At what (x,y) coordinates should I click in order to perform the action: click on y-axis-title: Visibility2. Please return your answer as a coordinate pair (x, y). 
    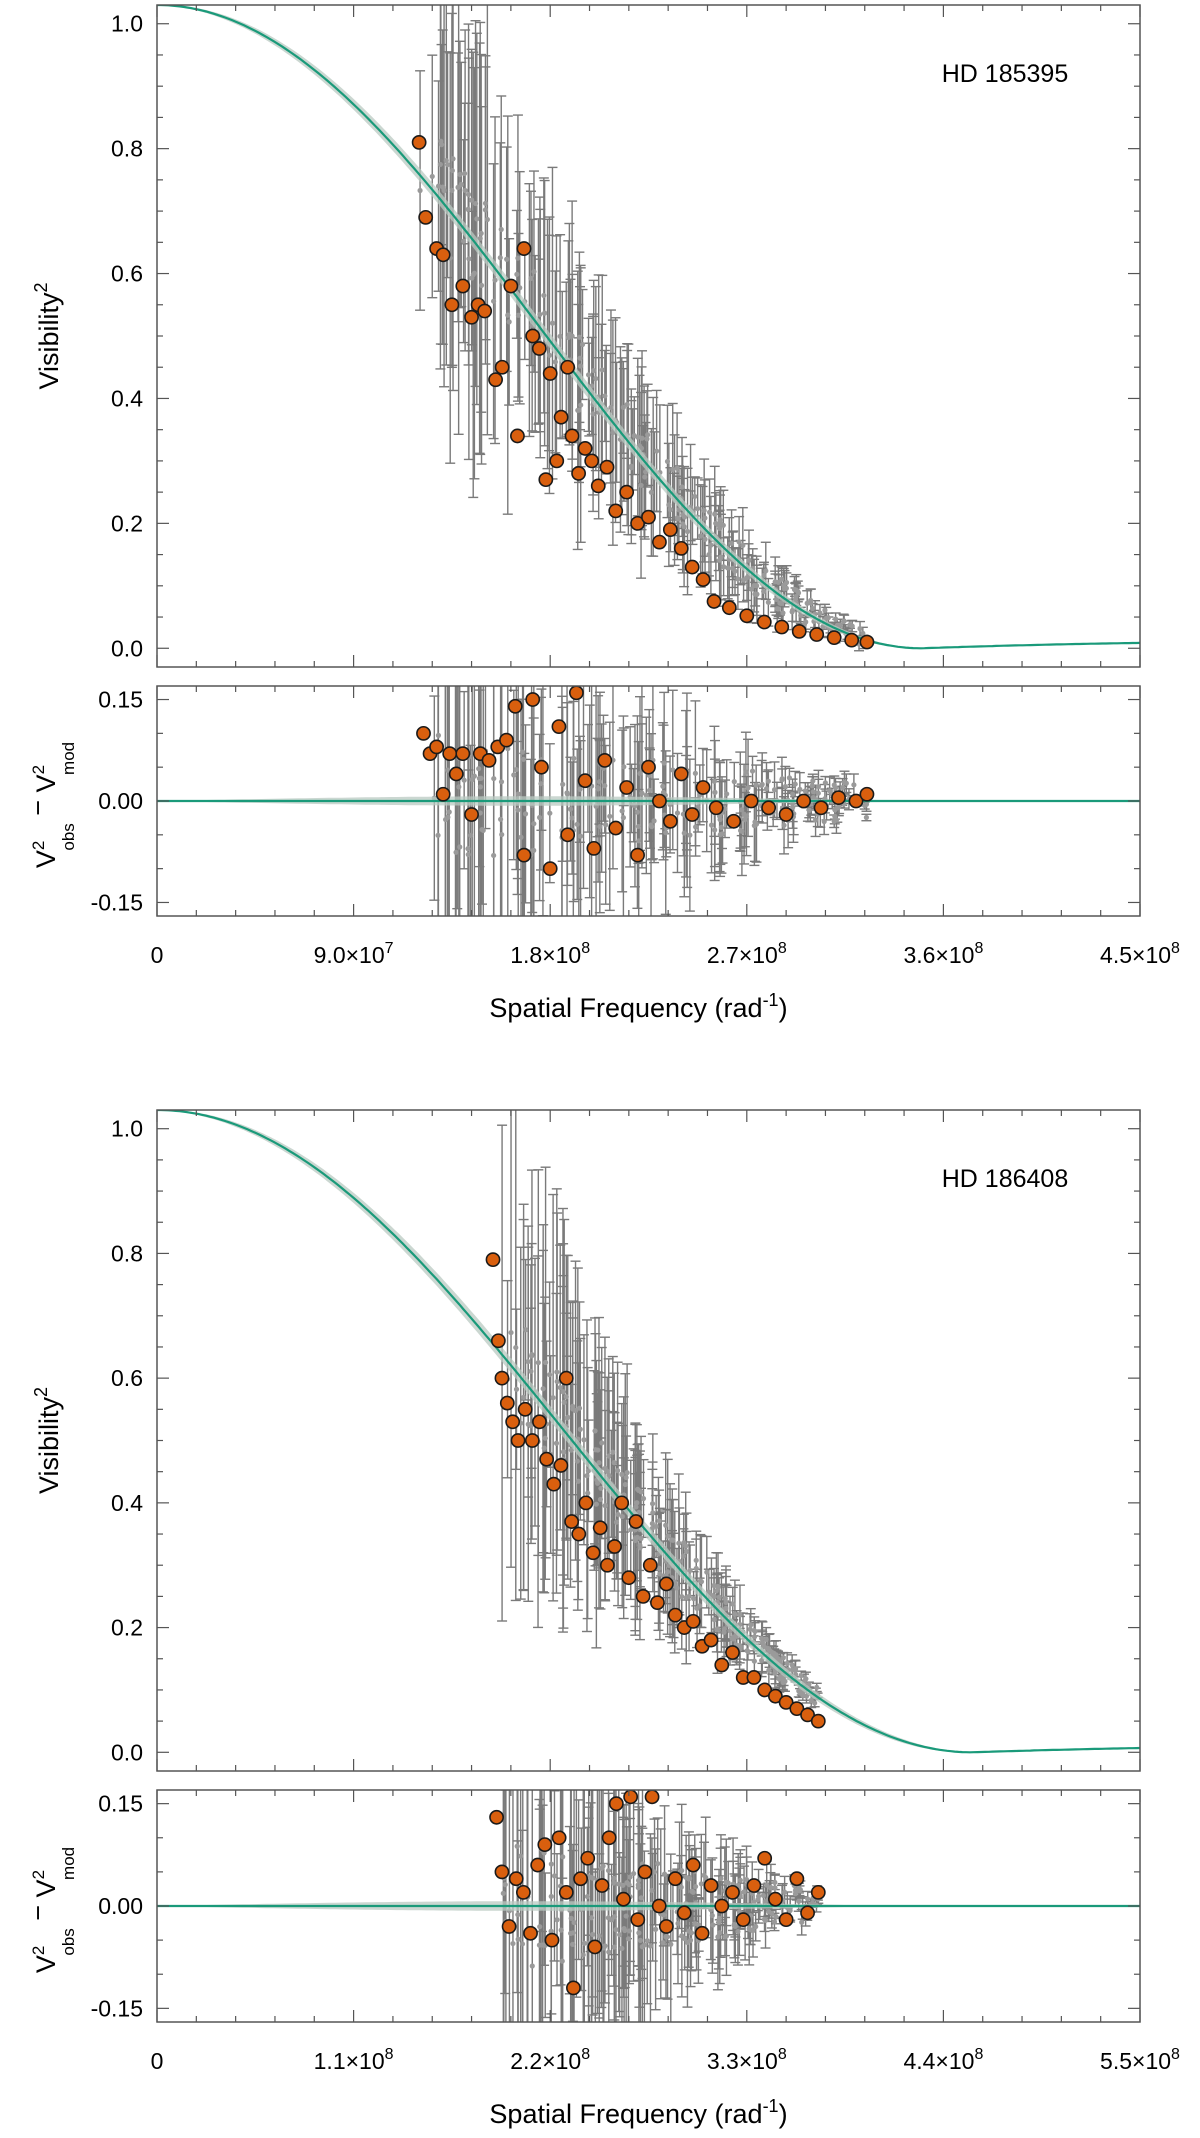
    Looking at the image, I should click on (47, 1440).